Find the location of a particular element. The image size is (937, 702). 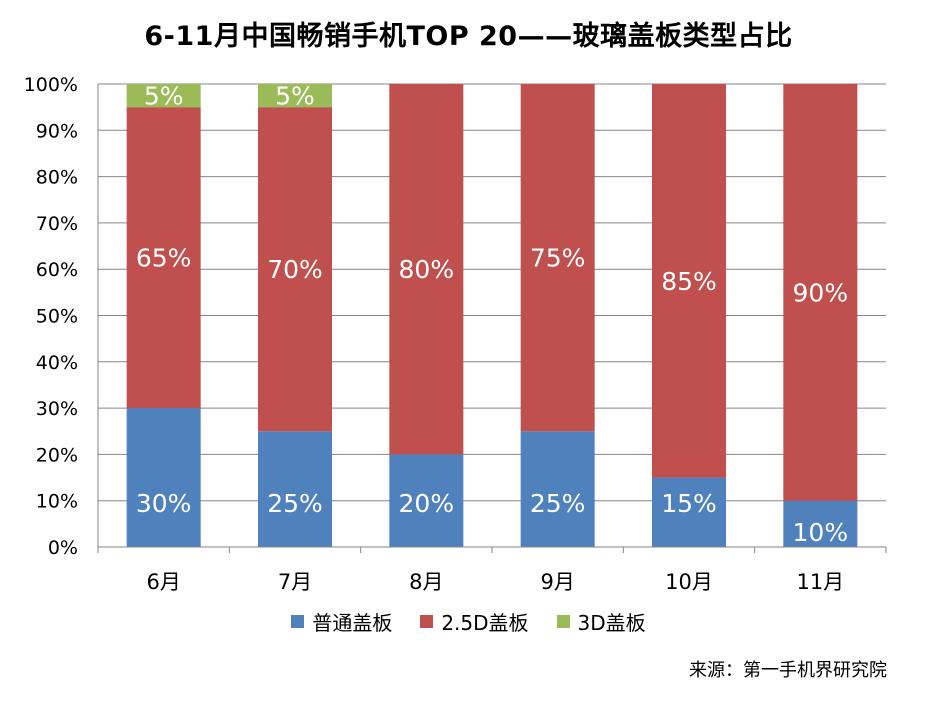

data-label-2-5d: 80% is located at coordinates (427, 269).